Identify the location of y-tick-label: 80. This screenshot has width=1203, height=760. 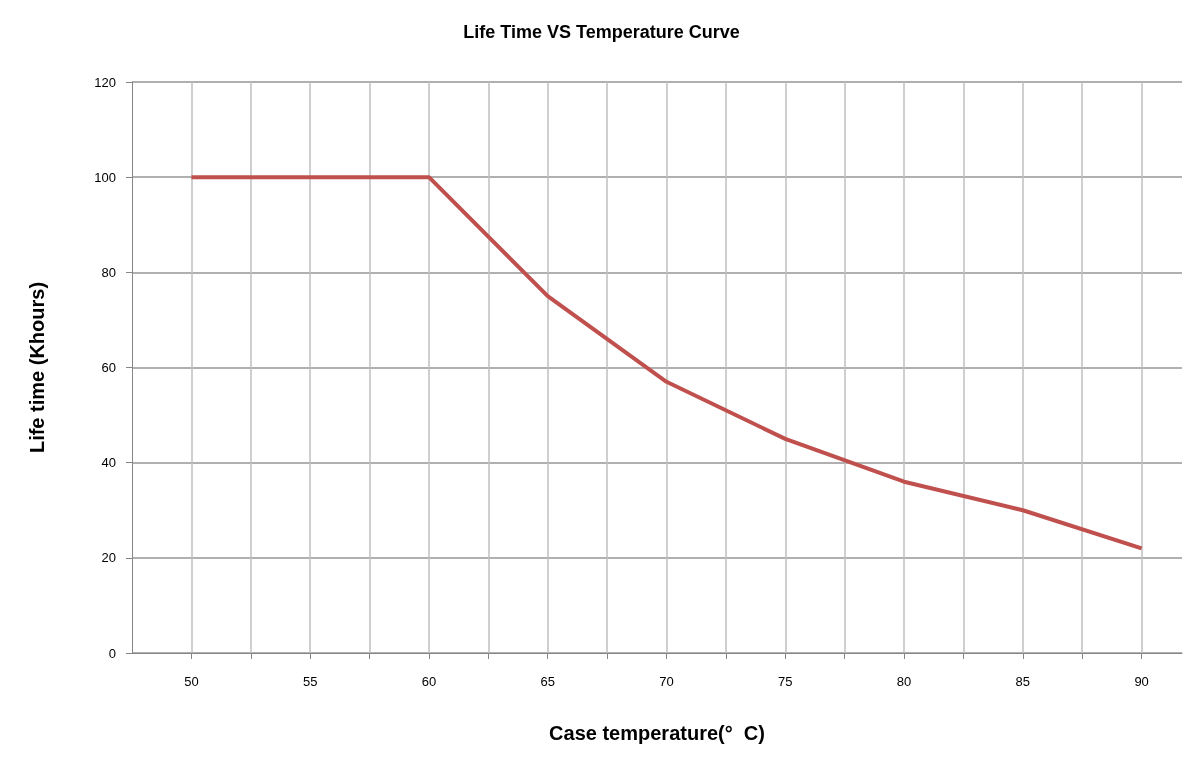
(108, 272).